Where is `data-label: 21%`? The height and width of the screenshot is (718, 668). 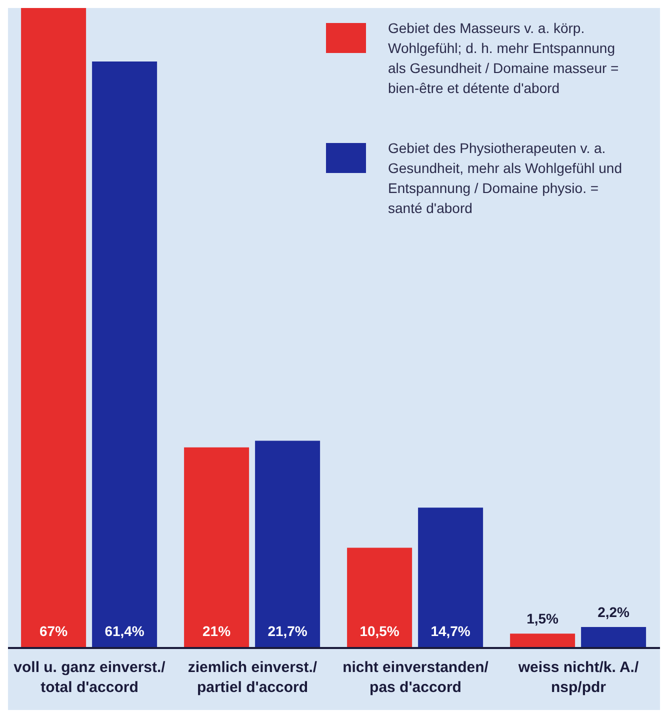 data-label: 21% is located at coordinates (217, 631).